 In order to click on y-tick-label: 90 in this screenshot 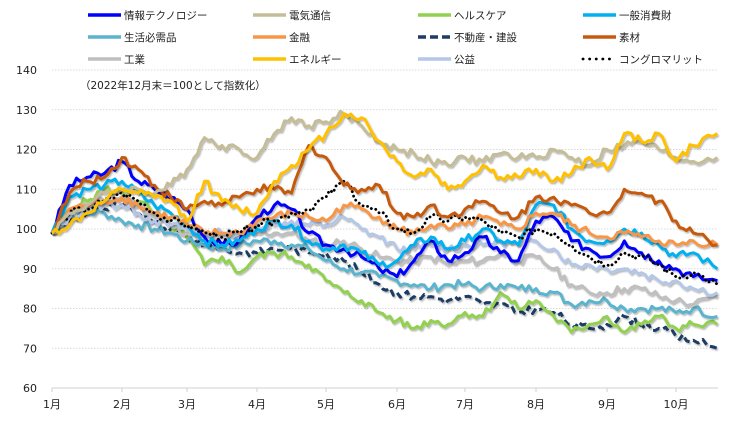, I will do `click(30, 269)`.